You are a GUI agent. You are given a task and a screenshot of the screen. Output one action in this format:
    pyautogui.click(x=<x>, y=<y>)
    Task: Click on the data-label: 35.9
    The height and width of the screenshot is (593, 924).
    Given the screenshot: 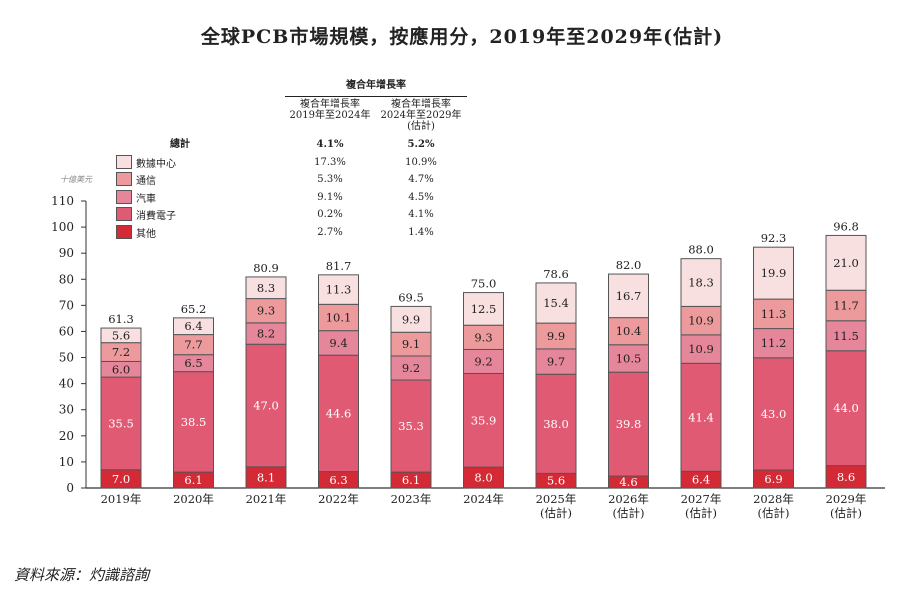 What is the action you would take?
    pyautogui.click(x=484, y=420)
    